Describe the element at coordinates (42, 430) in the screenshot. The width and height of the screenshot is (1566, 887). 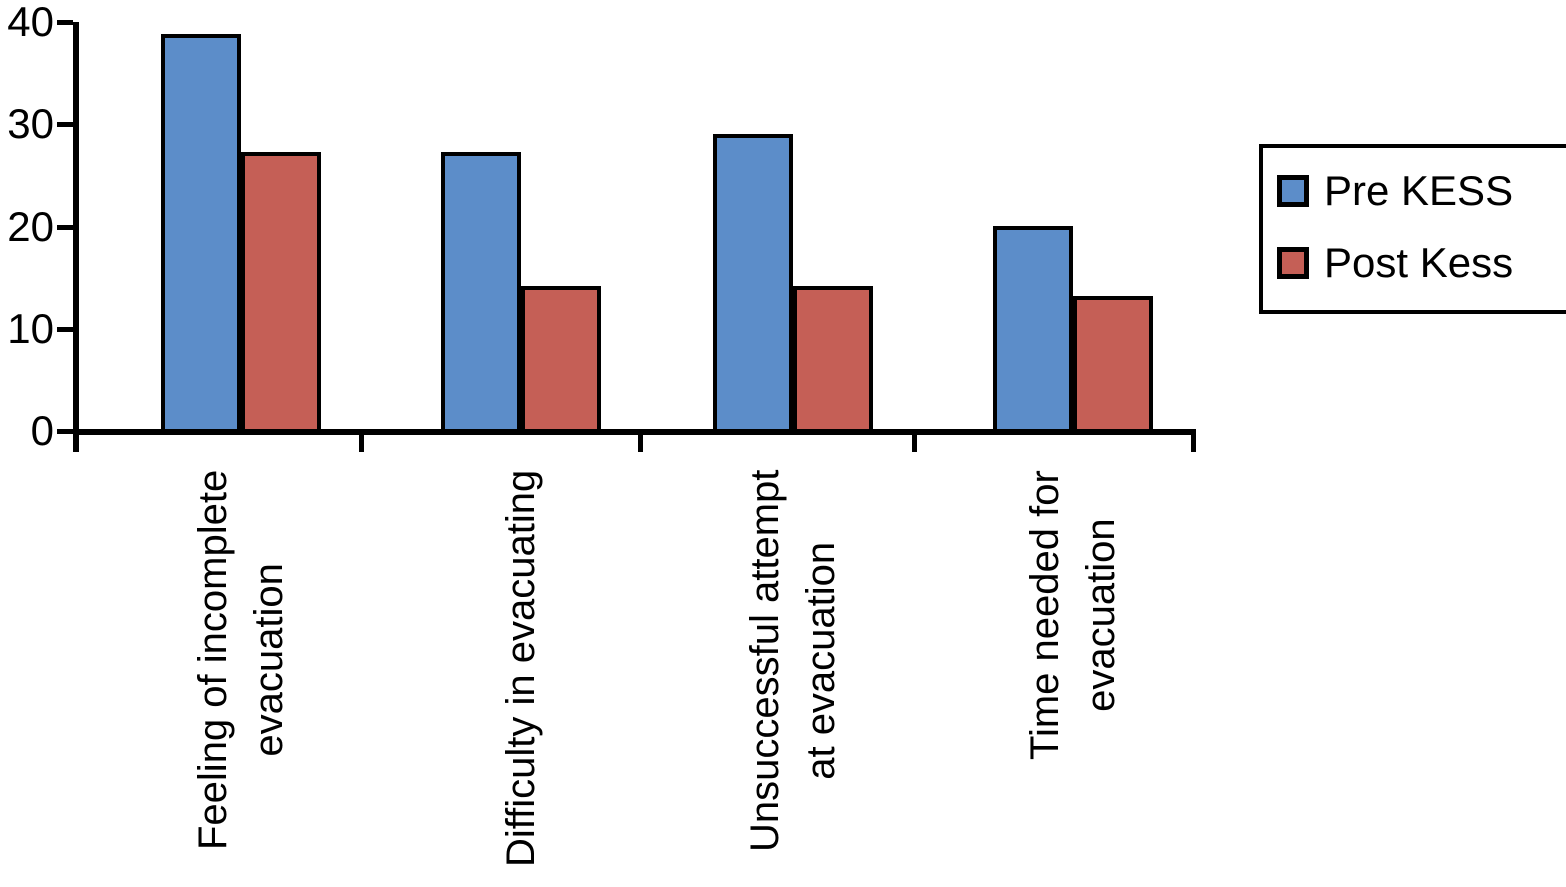
I see `y-tick-label-0: 0` at that location.